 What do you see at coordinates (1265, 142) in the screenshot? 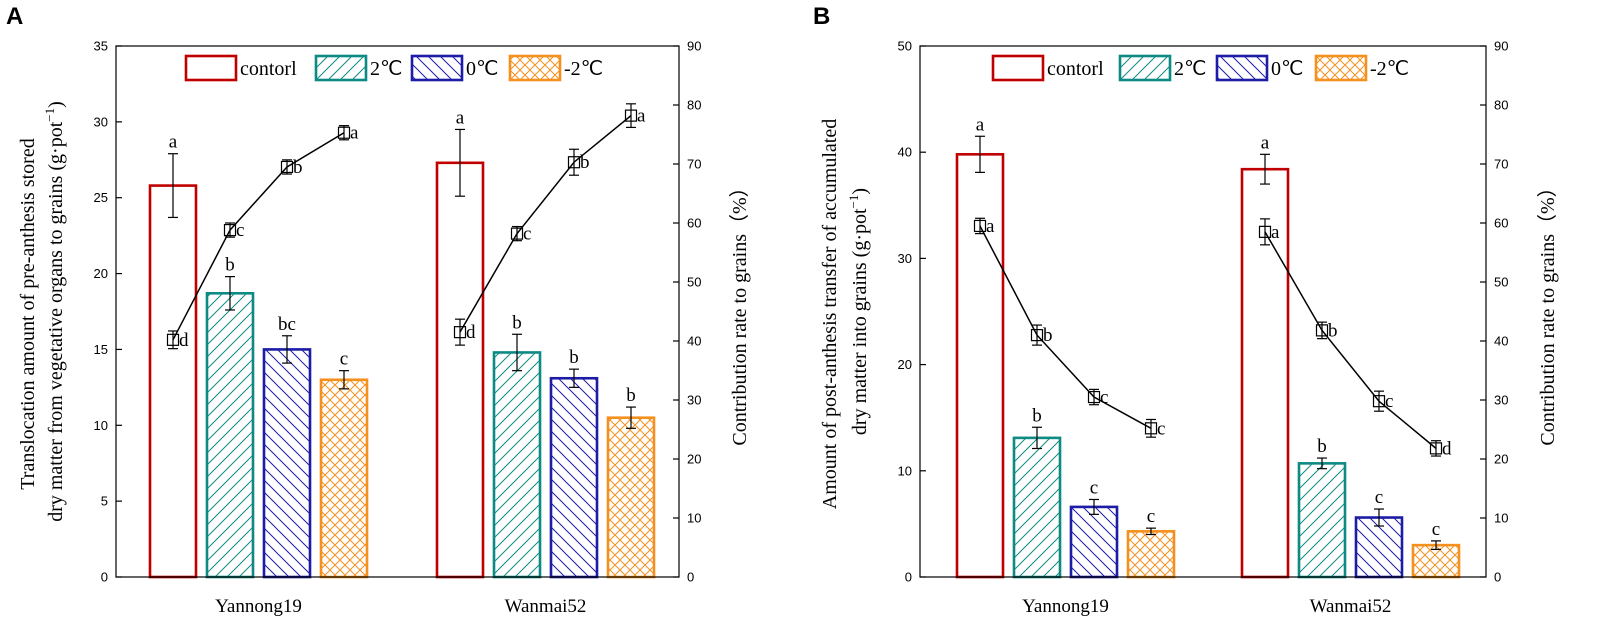
I see `panel-b-bar-significance-letter: a` at bounding box center [1265, 142].